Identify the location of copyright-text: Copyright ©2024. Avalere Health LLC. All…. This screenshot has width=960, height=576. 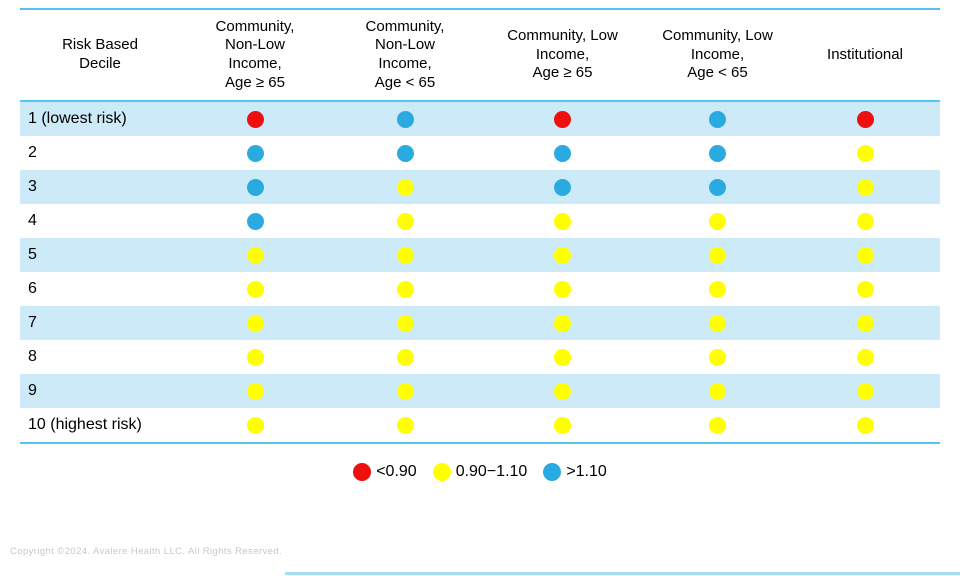
(146, 551).